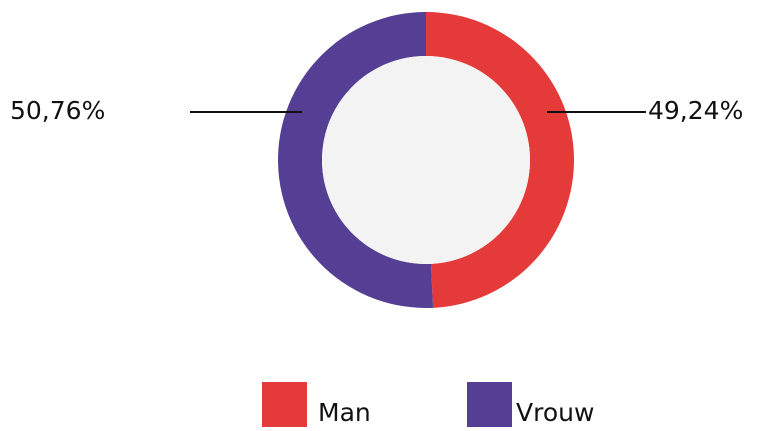 This screenshot has height=431, width=782. I want to click on legend-label: Man, so click(344, 412).